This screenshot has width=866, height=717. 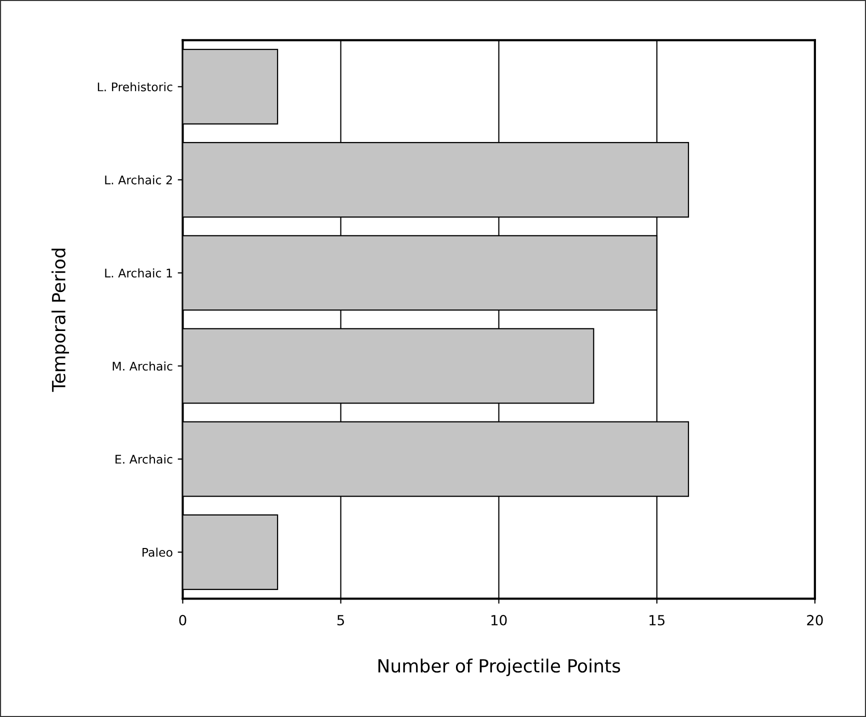 What do you see at coordinates (499, 620) in the screenshot?
I see `x-tick-label: 10` at bounding box center [499, 620].